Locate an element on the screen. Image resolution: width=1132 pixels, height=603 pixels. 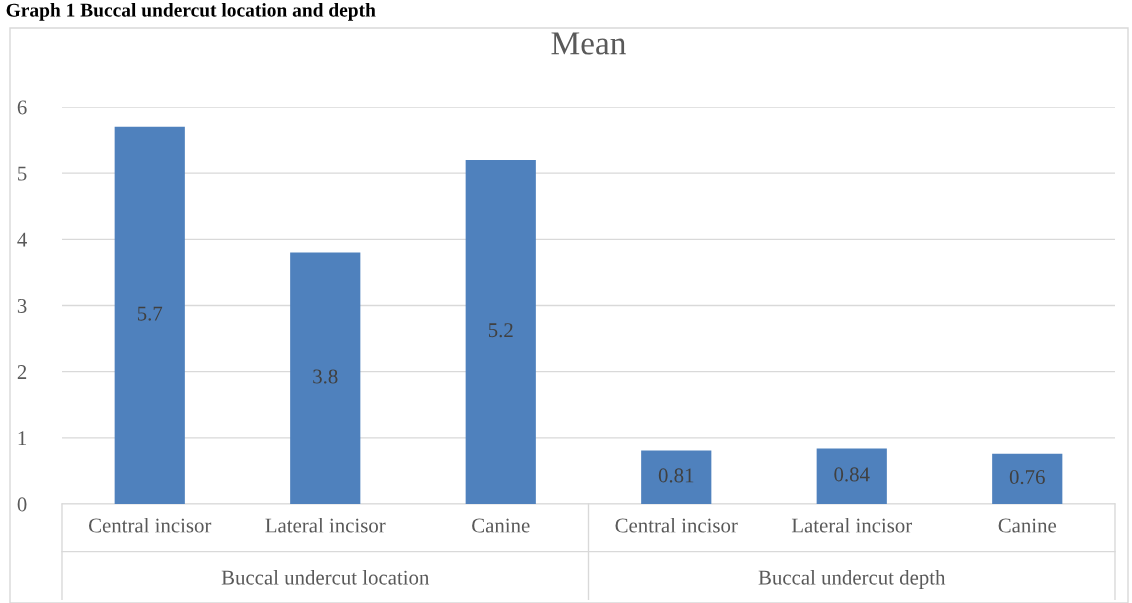
y-tick-label: 4 is located at coordinates (22, 239).